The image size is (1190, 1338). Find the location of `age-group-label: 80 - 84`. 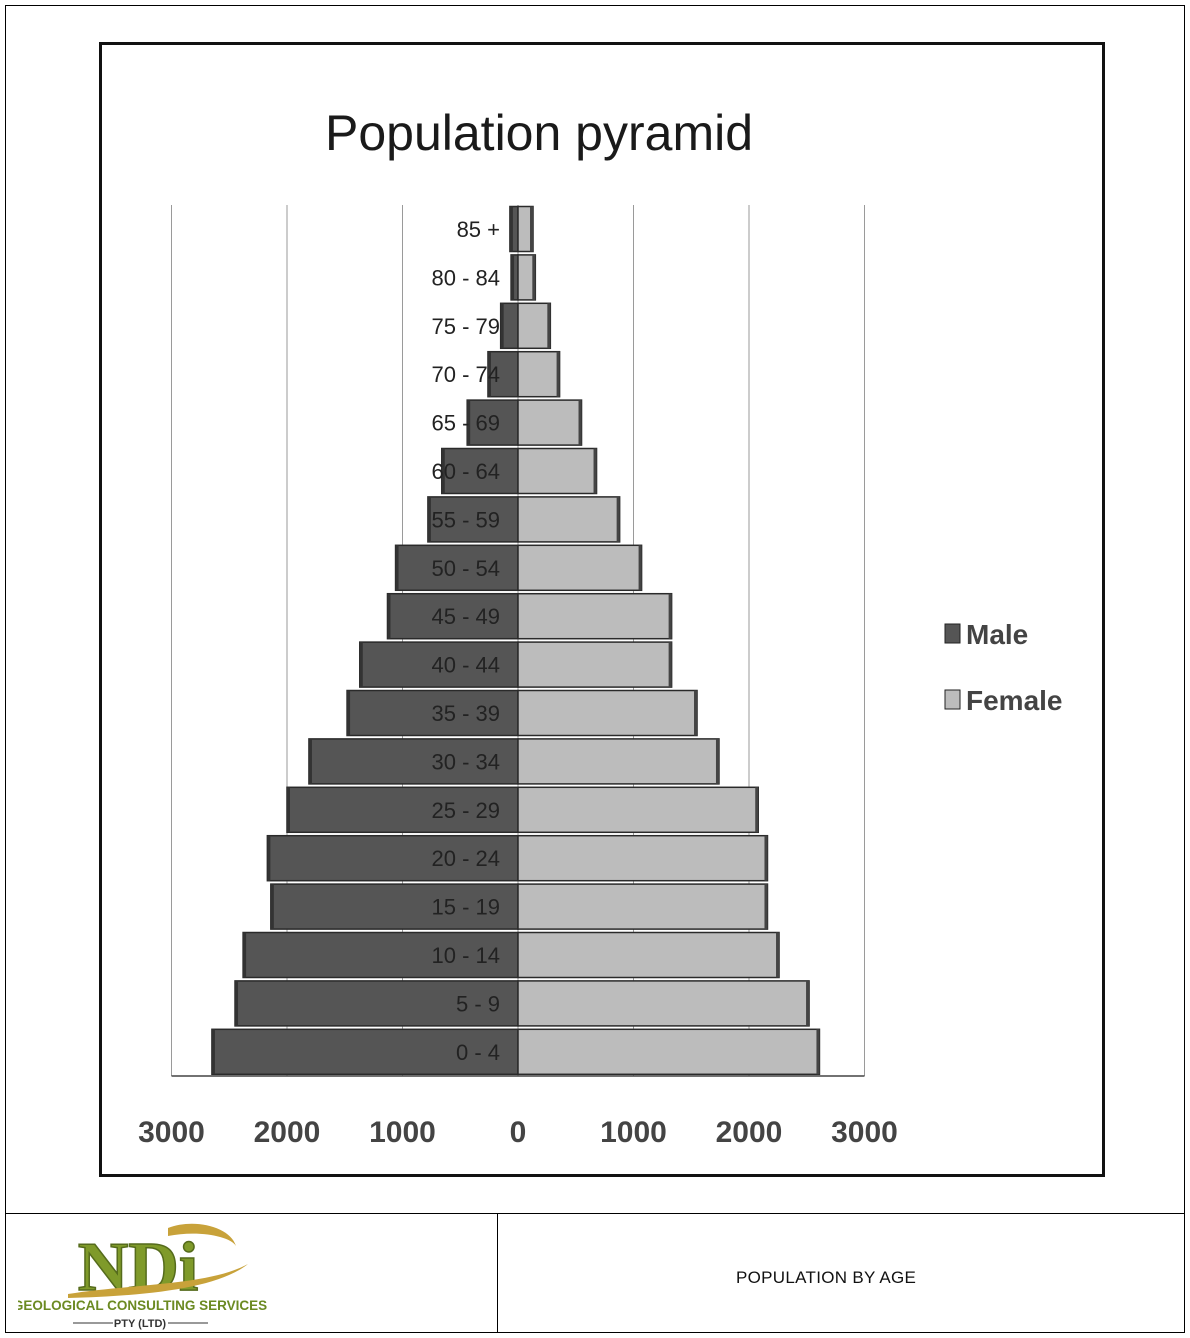

age-group-label: 80 - 84 is located at coordinates (466, 277).